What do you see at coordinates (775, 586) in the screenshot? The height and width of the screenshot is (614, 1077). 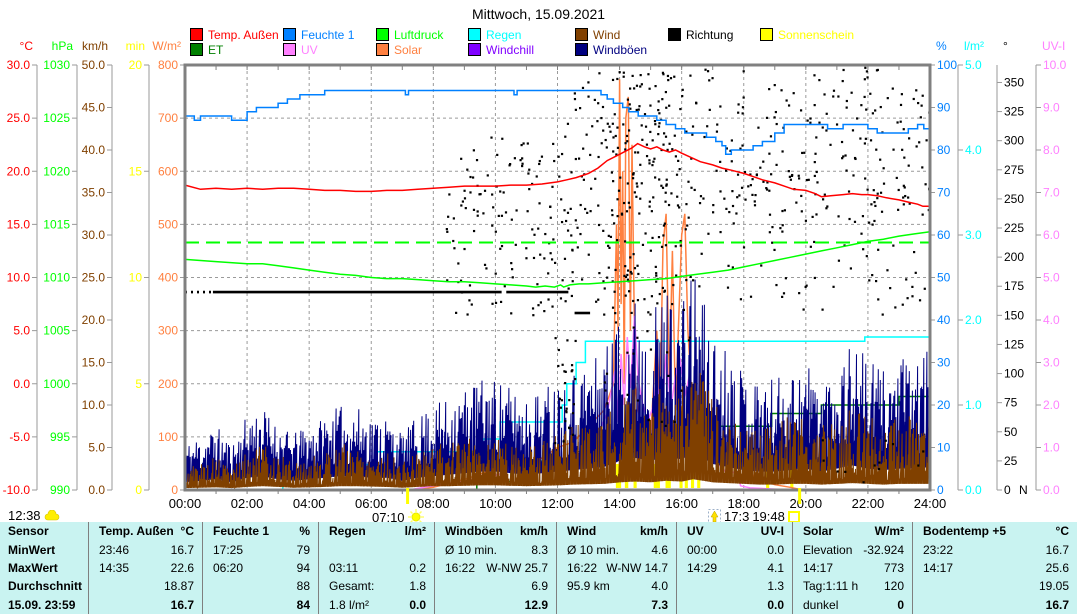 I see `cell-value: 1.3` at bounding box center [775, 586].